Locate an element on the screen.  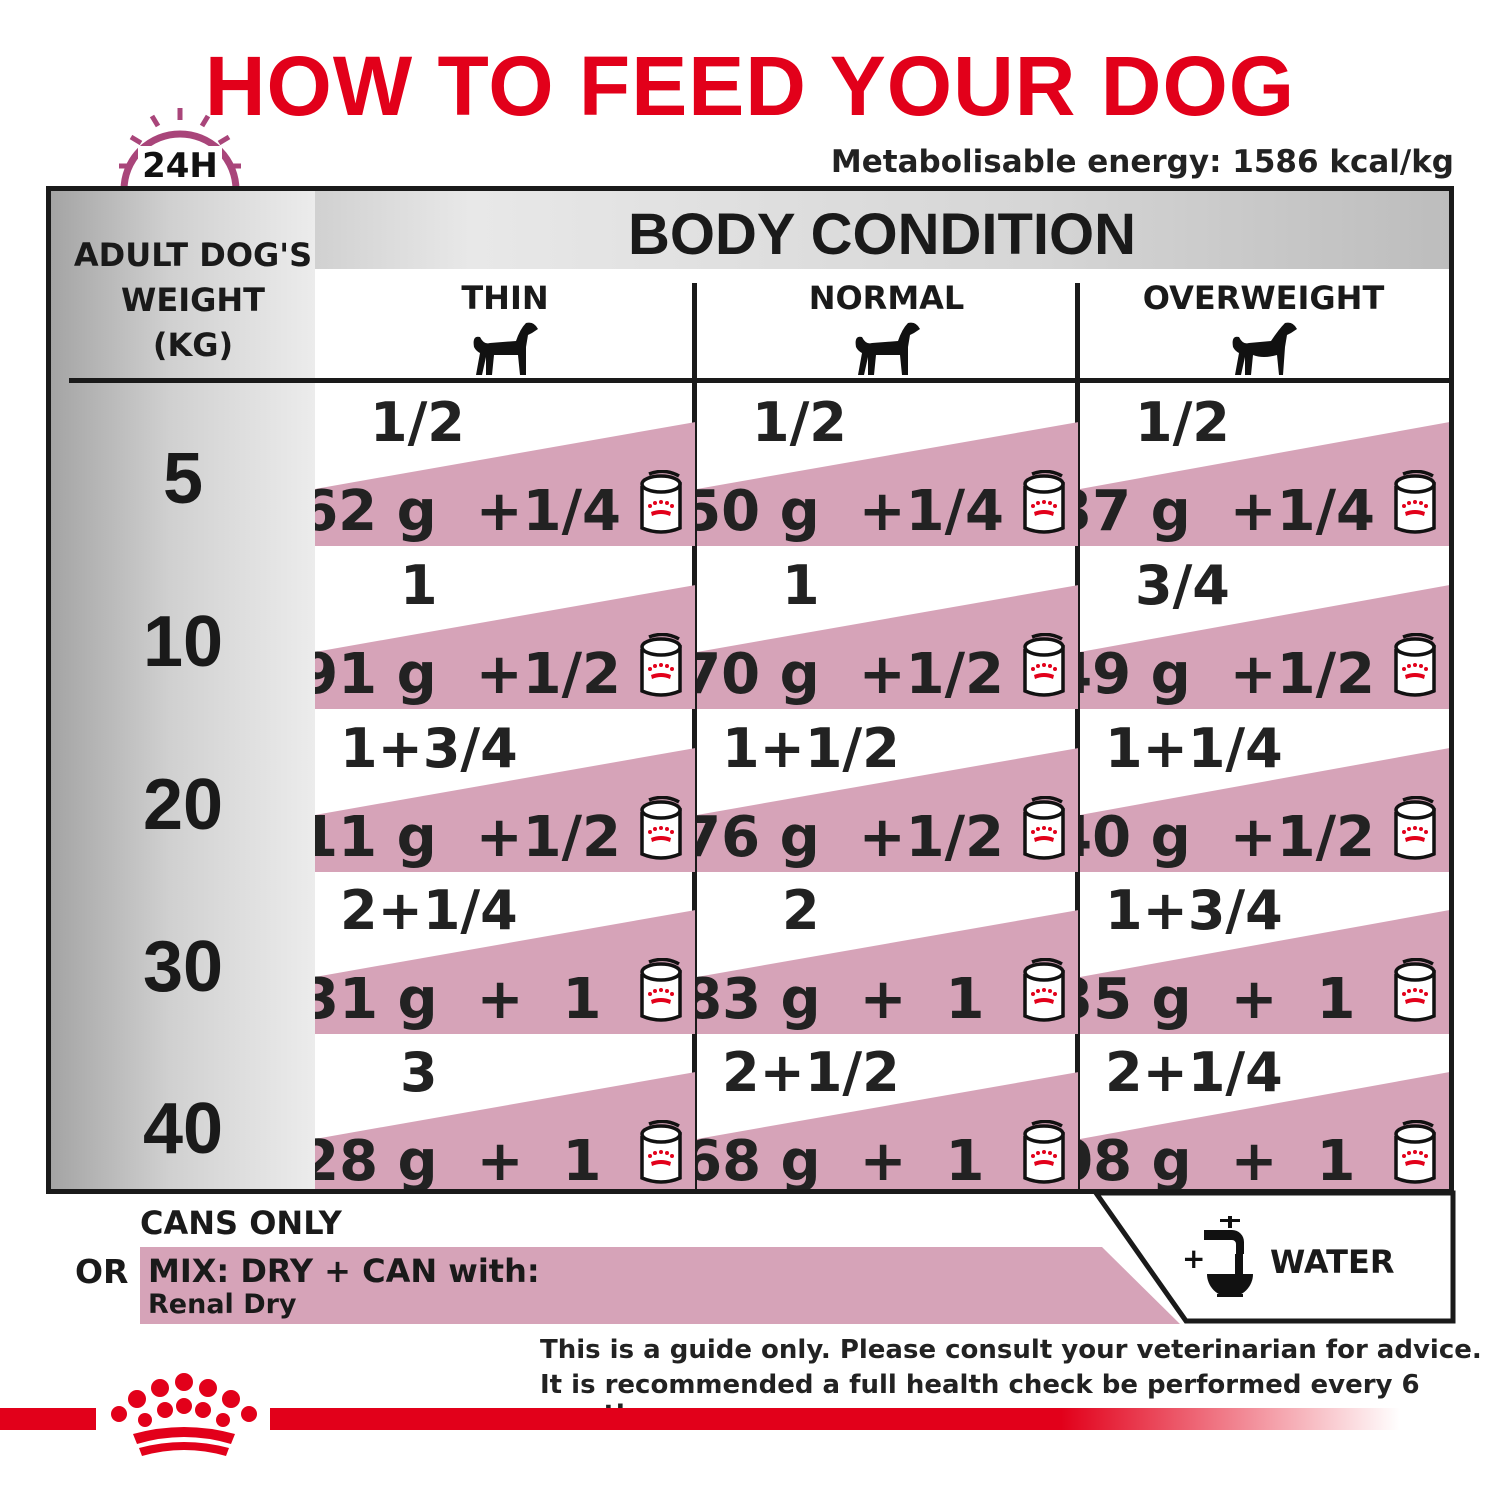
wet-amount: 176 g +1/2 is located at coordinates (850, 837).